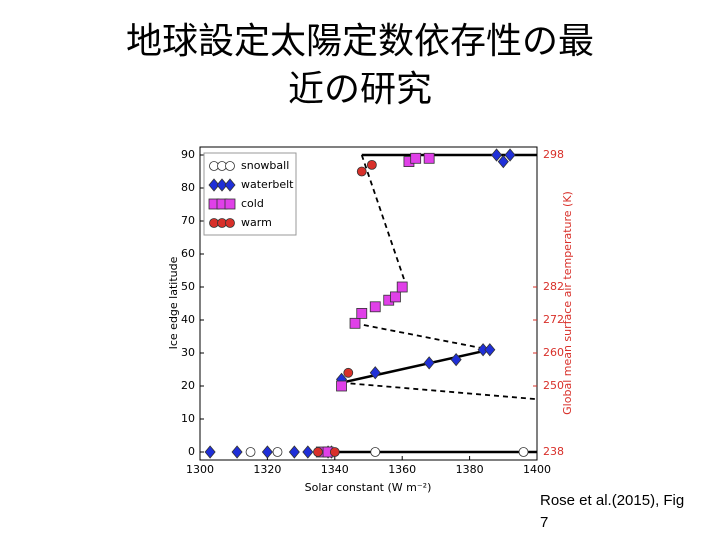  Describe the element at coordinates (368, 487) in the screenshot. I see `x-axis-label: Solar constant (W m⁻²)` at that location.